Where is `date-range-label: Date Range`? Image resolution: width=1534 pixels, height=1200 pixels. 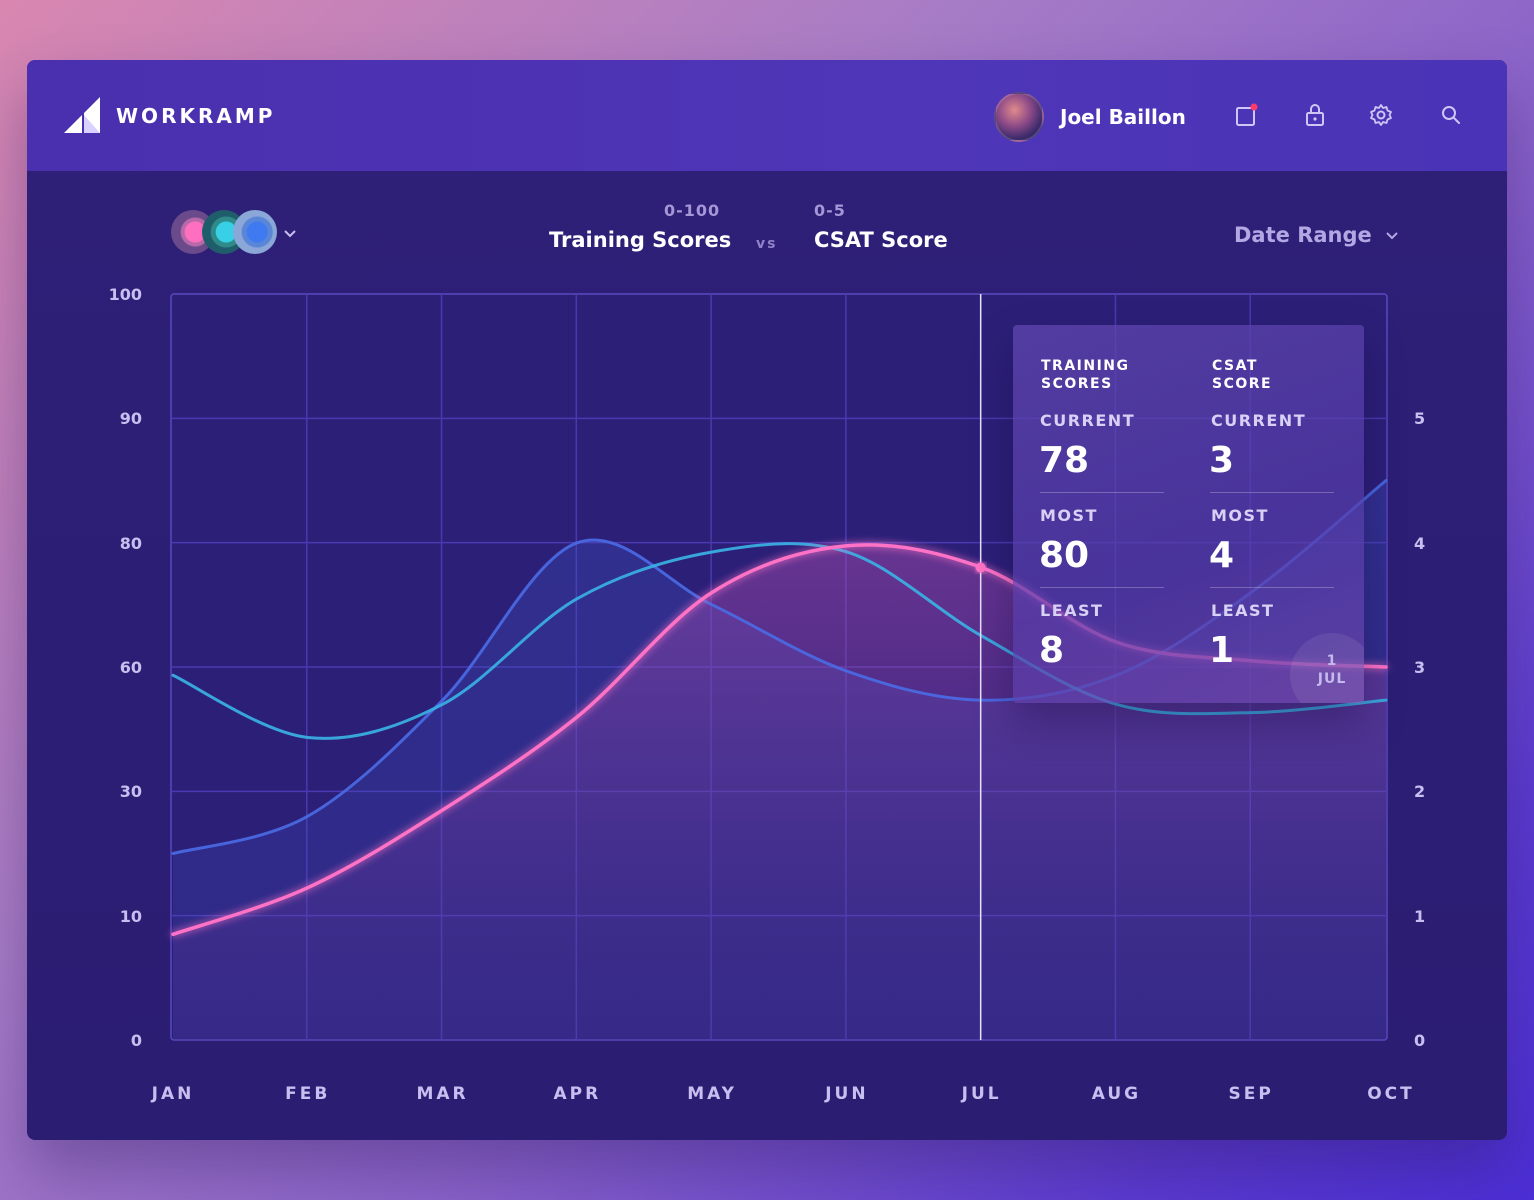
date-range-label: Date Range is located at coordinates (1303, 235).